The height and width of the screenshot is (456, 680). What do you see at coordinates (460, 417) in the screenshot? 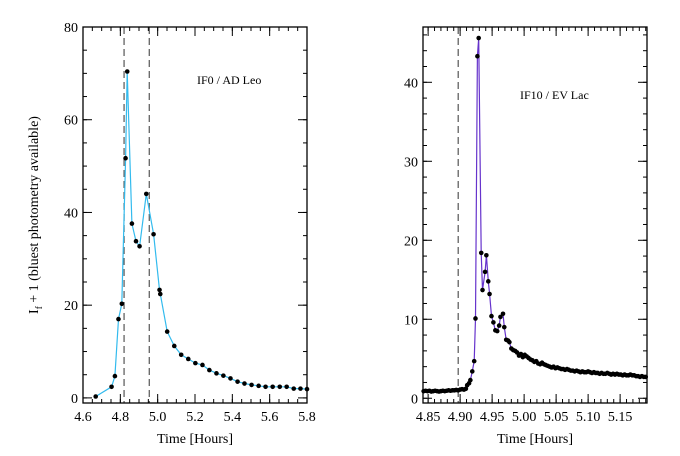
I see `x-tick-label: 4.90` at bounding box center [460, 417].